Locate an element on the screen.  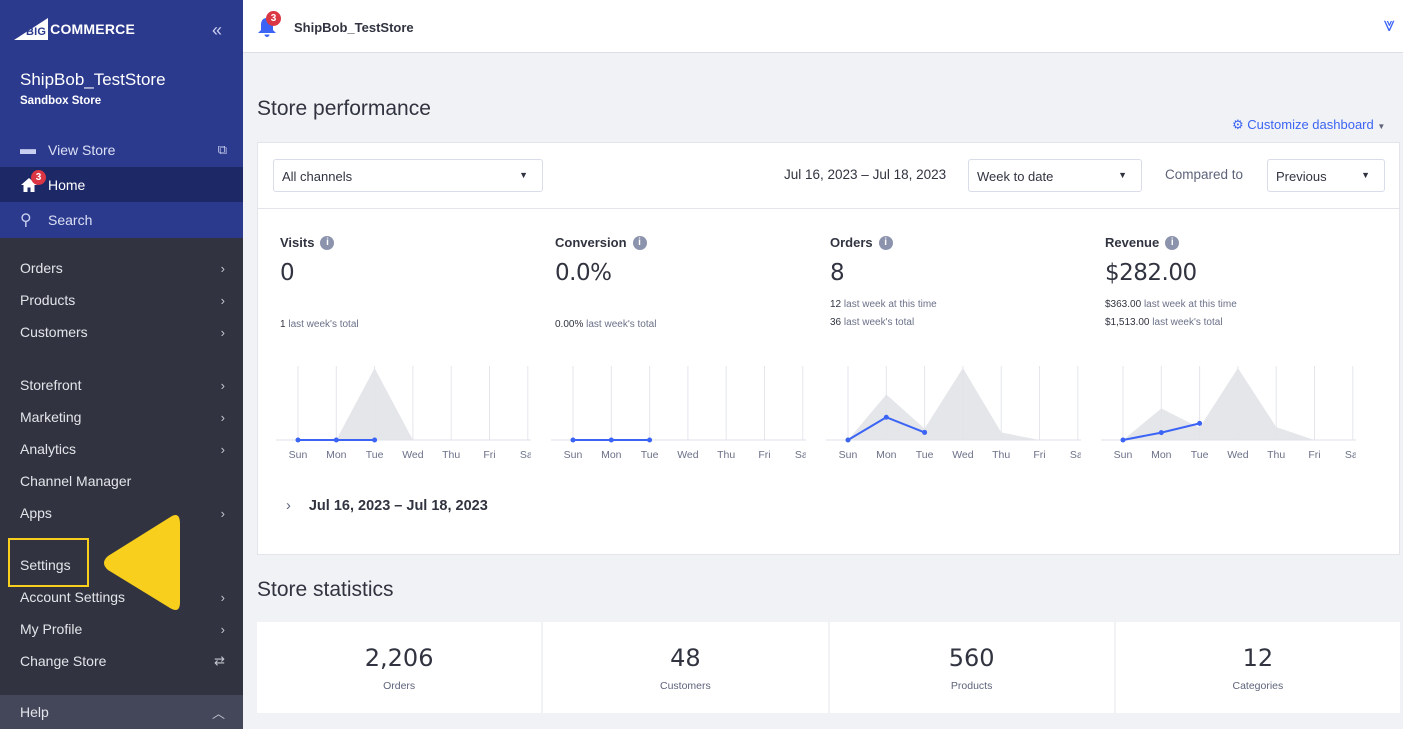
stat-orders: 2,206 Orders is located at coordinates (399, 667).